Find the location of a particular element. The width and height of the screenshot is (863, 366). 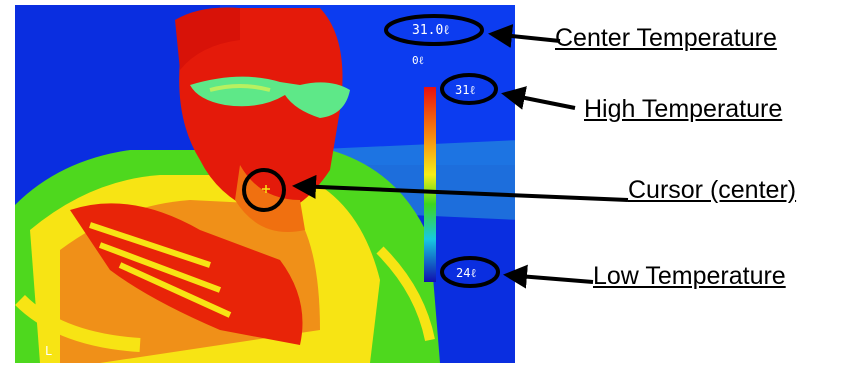

crosshair-icon is located at coordinates (266, 189).